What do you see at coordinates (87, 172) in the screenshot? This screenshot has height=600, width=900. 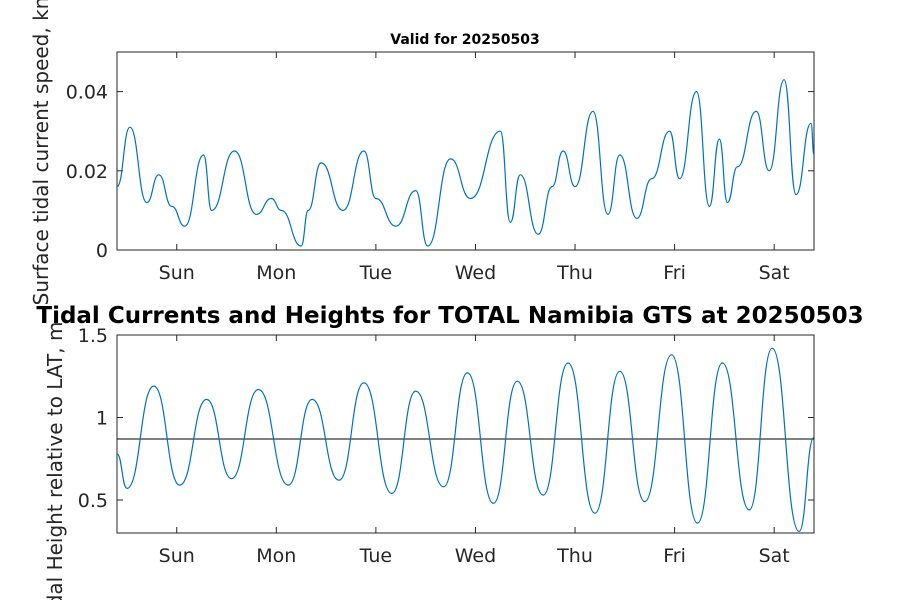 I see `y-tick-label: 0.02` at bounding box center [87, 172].